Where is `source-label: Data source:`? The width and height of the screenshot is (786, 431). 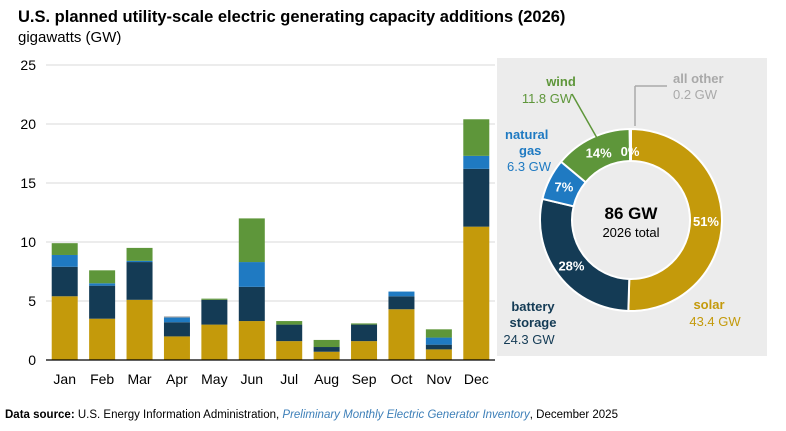
source-label: Data source: is located at coordinates (40, 415).